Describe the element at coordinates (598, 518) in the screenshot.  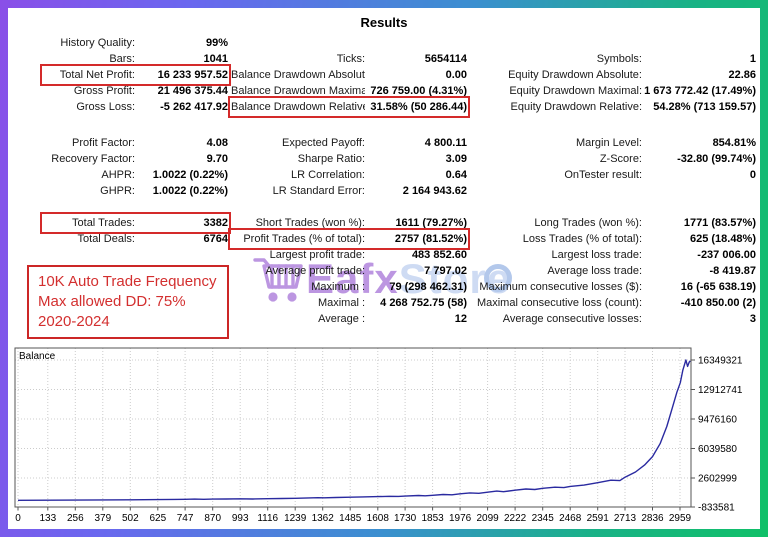
I see `svg-text: 2591` at that location.